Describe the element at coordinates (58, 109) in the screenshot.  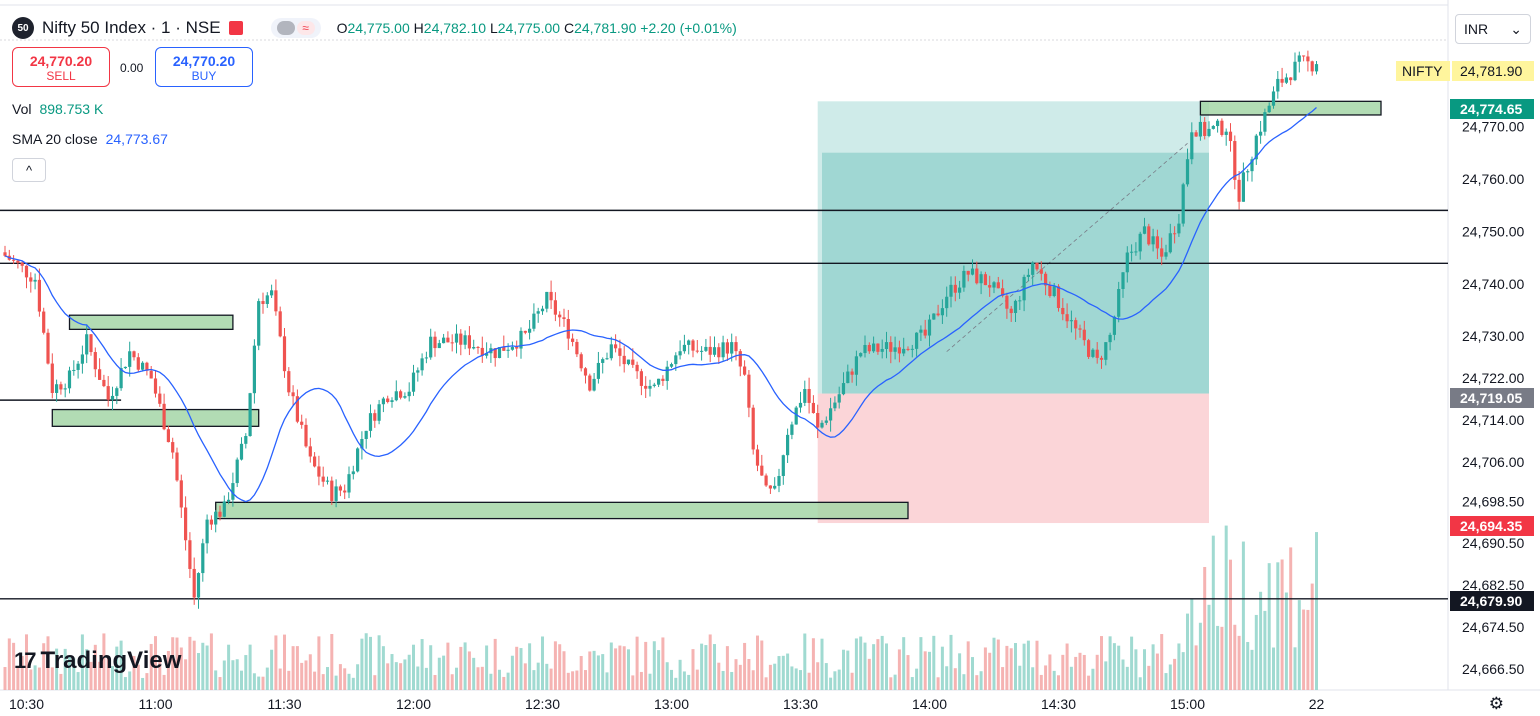
I see `volume-legend: Vol 898.753 K` at that location.